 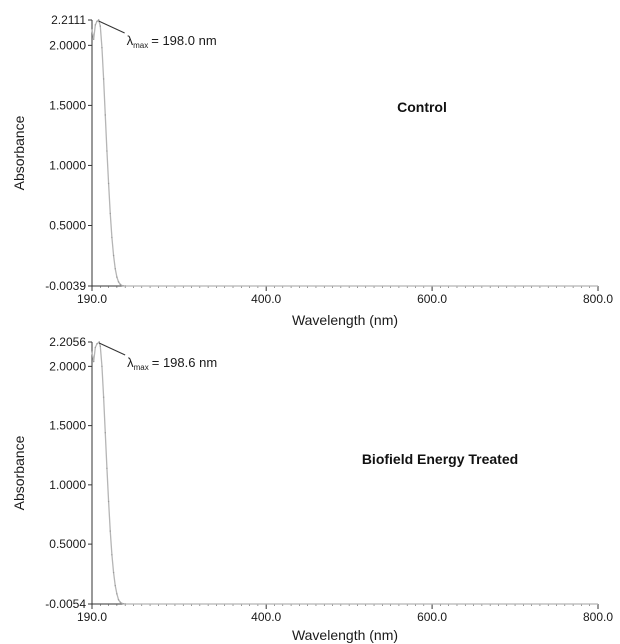 What do you see at coordinates (422, 107) in the screenshot?
I see `panel-label-control: Control` at bounding box center [422, 107].